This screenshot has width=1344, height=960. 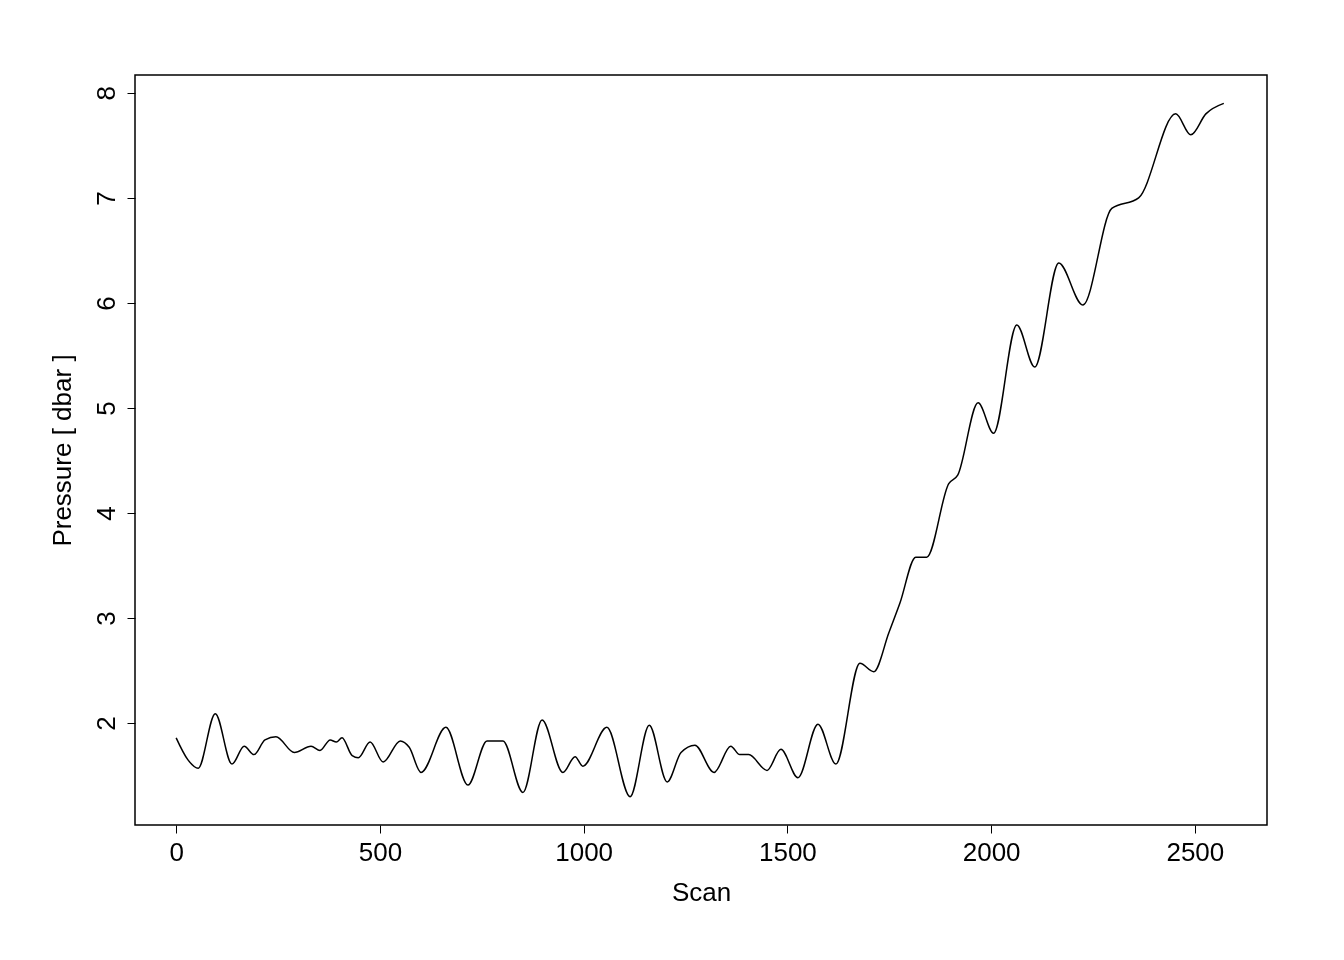 I want to click on x-tick-label: 0, so click(x=176, y=851).